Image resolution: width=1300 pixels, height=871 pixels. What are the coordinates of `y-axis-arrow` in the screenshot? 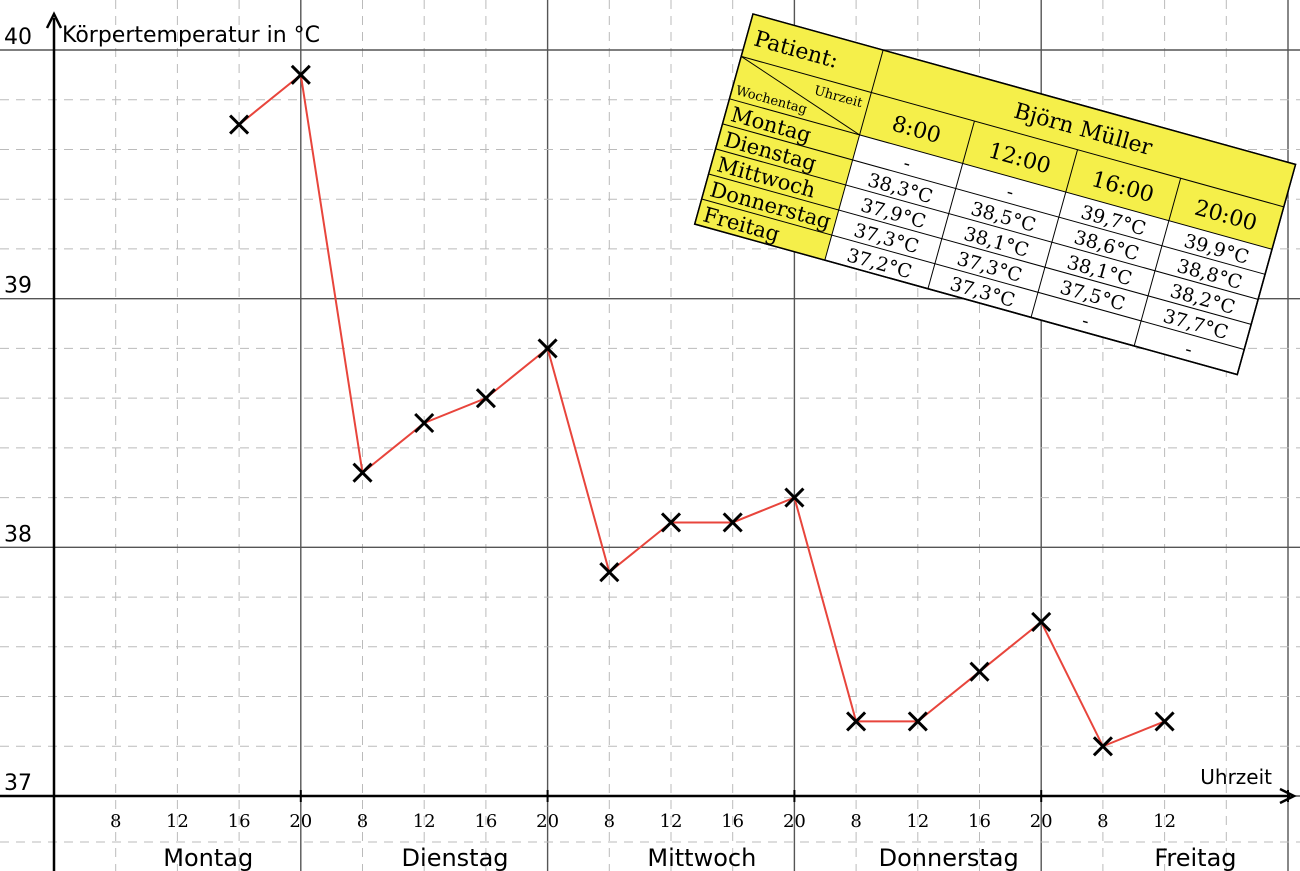 It's located at (54, 20).